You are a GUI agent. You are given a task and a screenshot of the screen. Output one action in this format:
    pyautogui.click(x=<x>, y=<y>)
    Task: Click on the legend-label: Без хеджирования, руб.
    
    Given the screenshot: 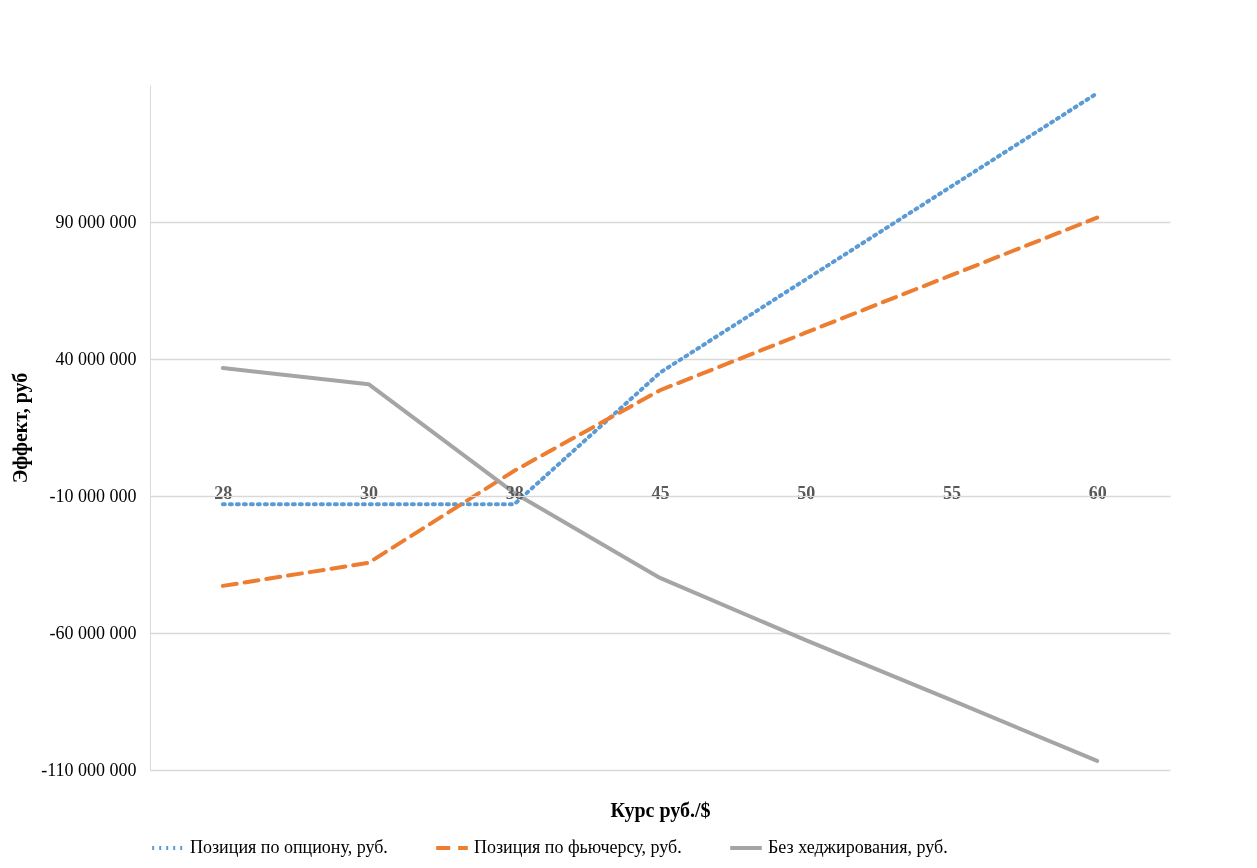 What is the action you would take?
    pyautogui.click(x=858, y=847)
    